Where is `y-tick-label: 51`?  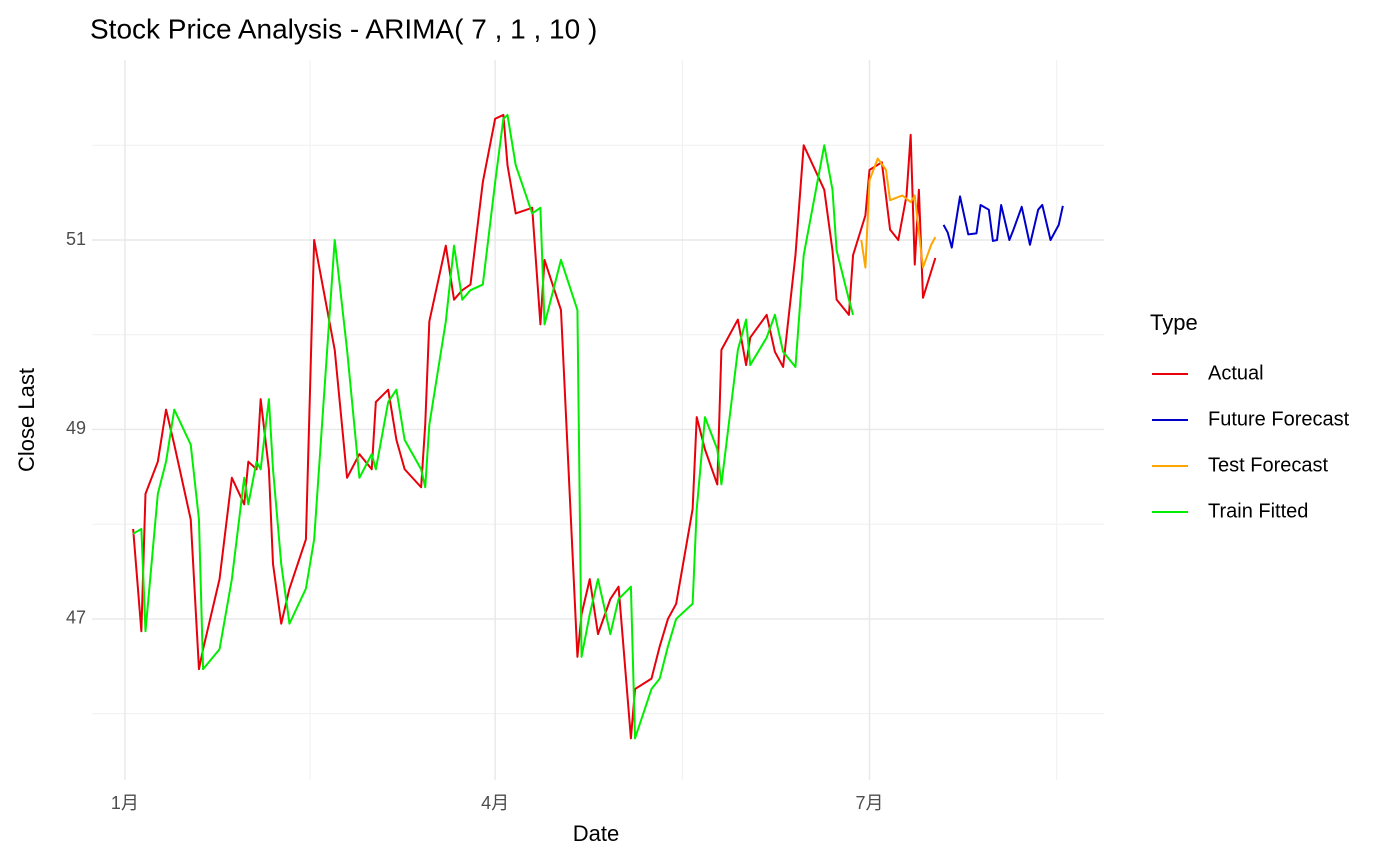 y-tick-label: 51 is located at coordinates (76, 239).